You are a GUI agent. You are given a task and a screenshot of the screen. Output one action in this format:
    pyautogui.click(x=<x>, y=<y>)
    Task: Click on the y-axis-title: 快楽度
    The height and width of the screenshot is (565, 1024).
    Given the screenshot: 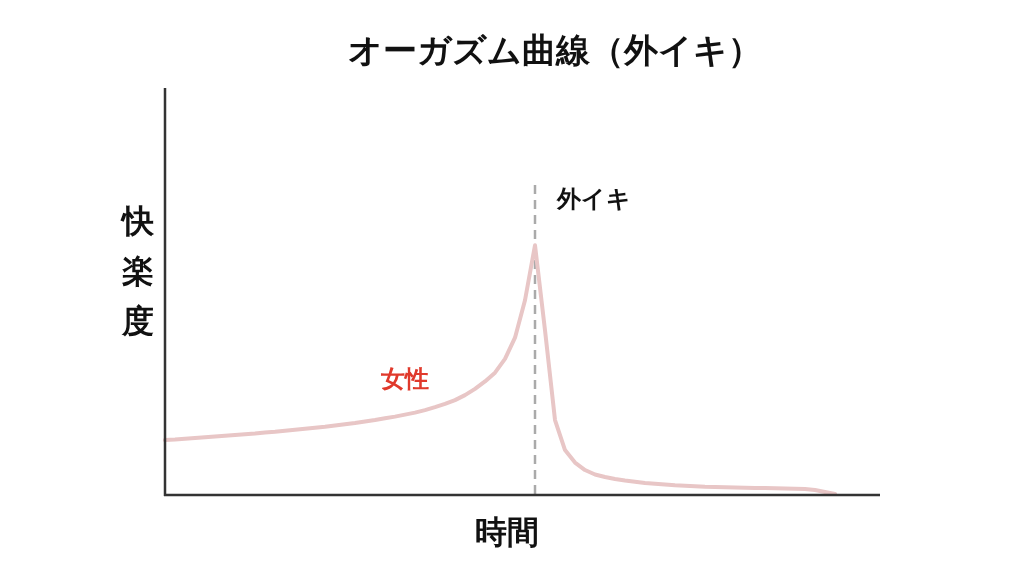 What is the action you would take?
    pyautogui.click(x=137, y=271)
    